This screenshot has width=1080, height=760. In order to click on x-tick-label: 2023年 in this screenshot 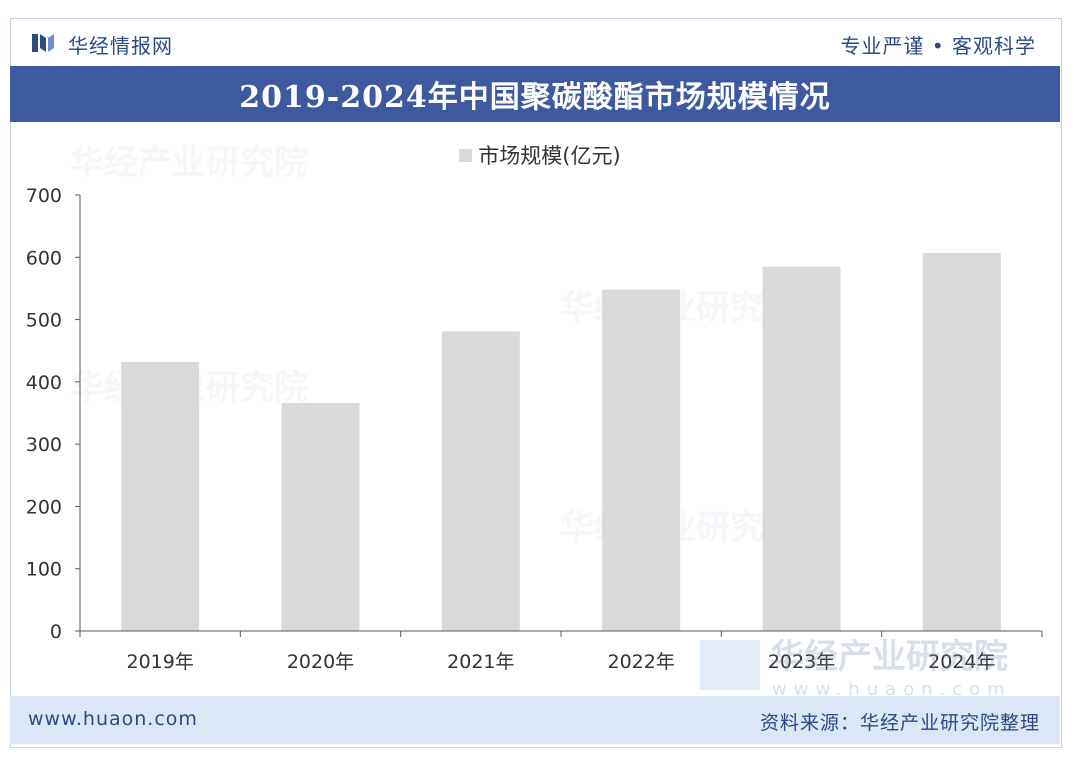, I will do `click(801, 662)`.